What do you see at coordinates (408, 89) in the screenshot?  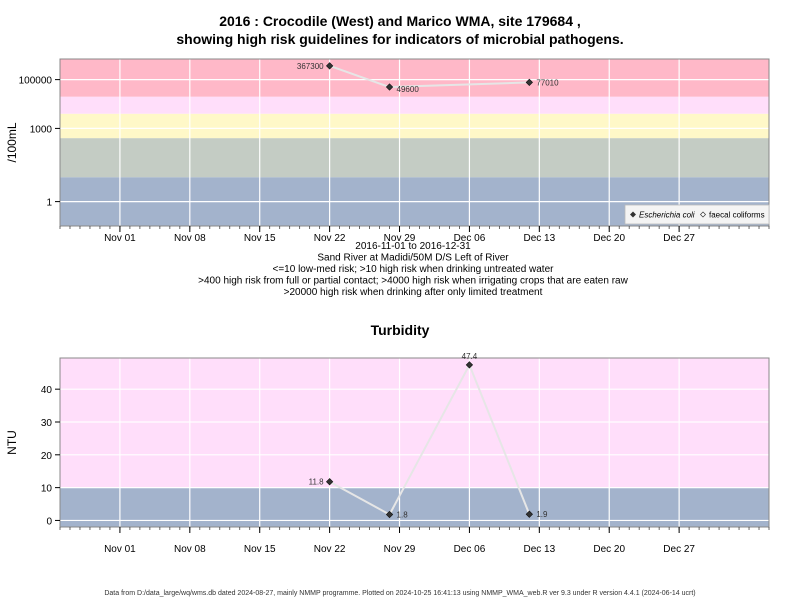 I see `data-label: 49600` at bounding box center [408, 89].